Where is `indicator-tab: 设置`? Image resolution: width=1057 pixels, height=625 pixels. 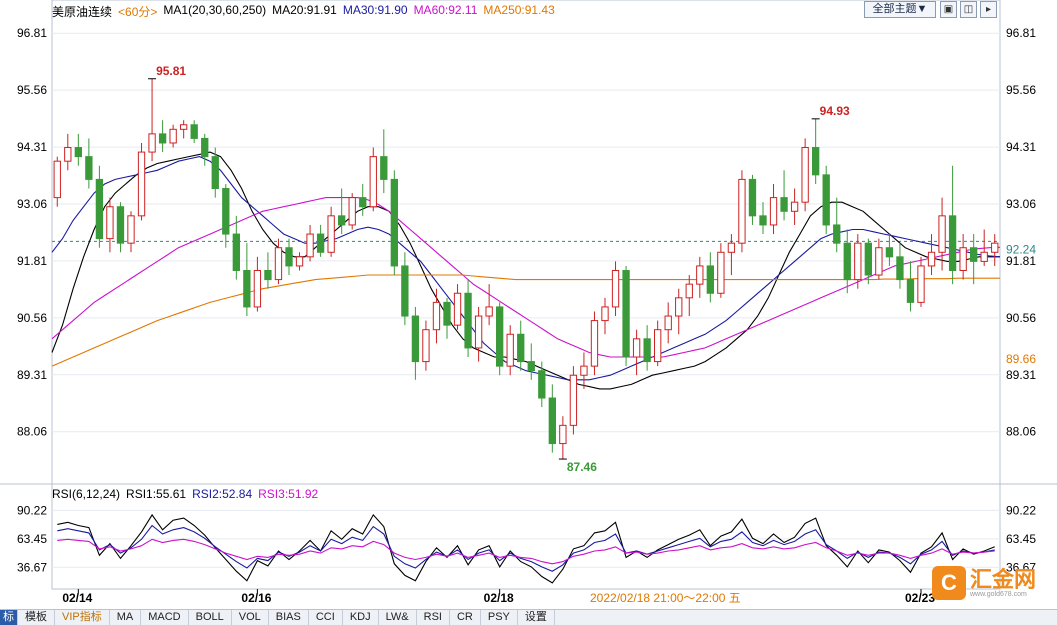
indicator-tab: 设置 is located at coordinates (536, 617).